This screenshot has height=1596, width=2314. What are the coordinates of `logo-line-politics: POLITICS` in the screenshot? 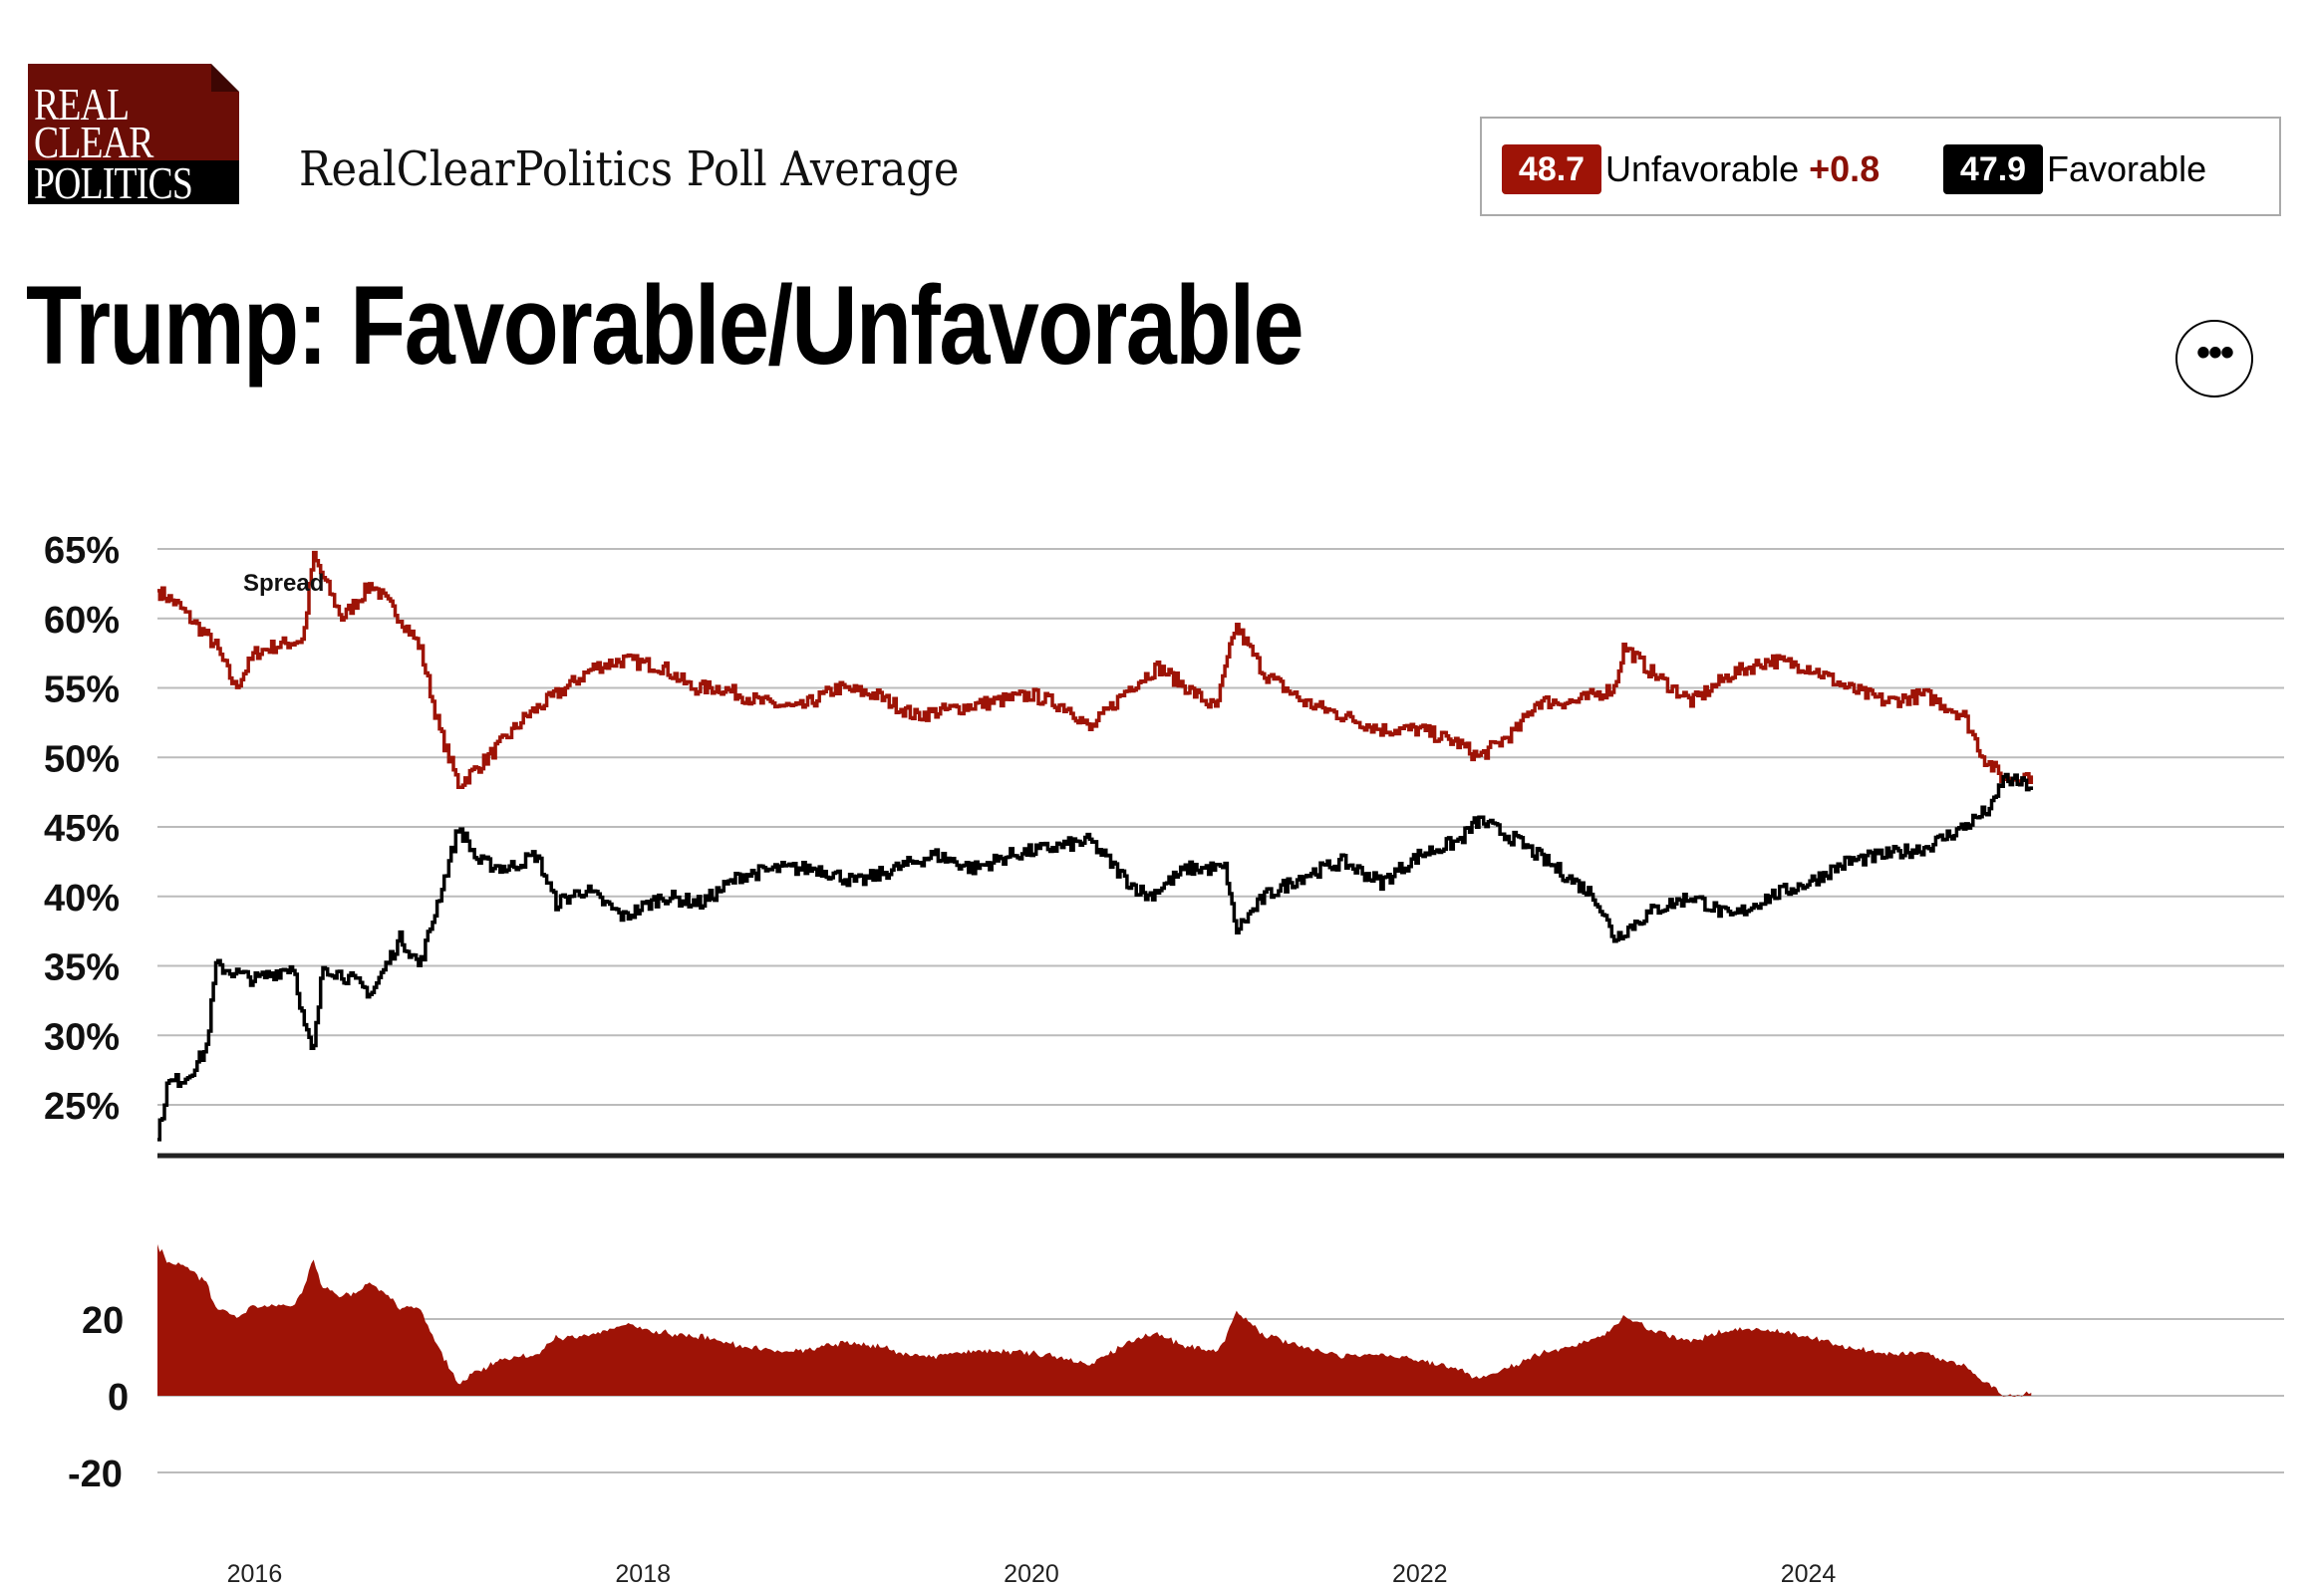 It's located at (113, 182).